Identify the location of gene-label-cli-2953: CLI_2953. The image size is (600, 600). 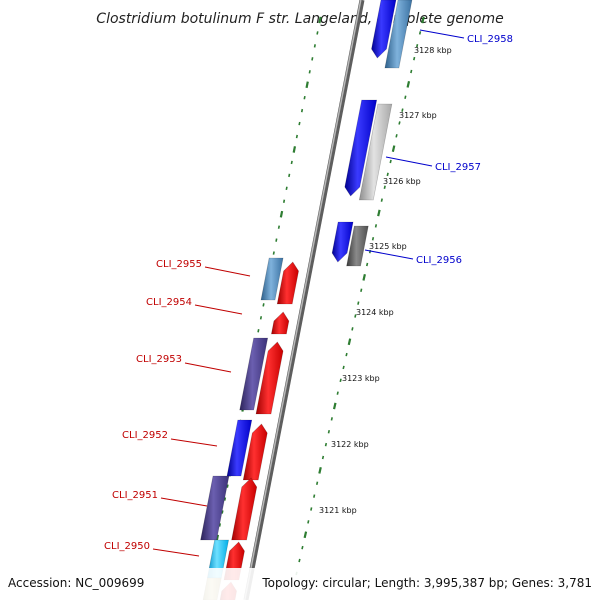
(159, 359).